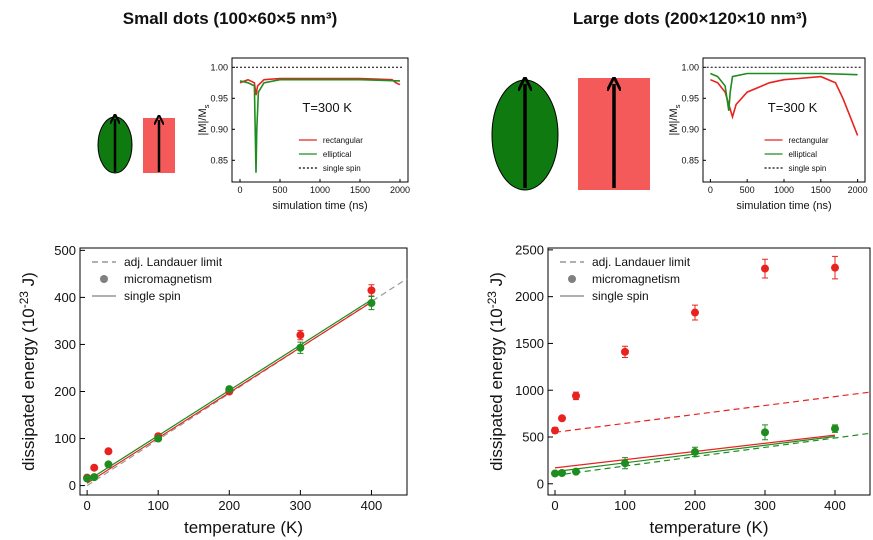 The height and width of the screenshot is (540, 873). I want to click on panel-title: Small dots (100×60×5 nm³), so click(230, 18).